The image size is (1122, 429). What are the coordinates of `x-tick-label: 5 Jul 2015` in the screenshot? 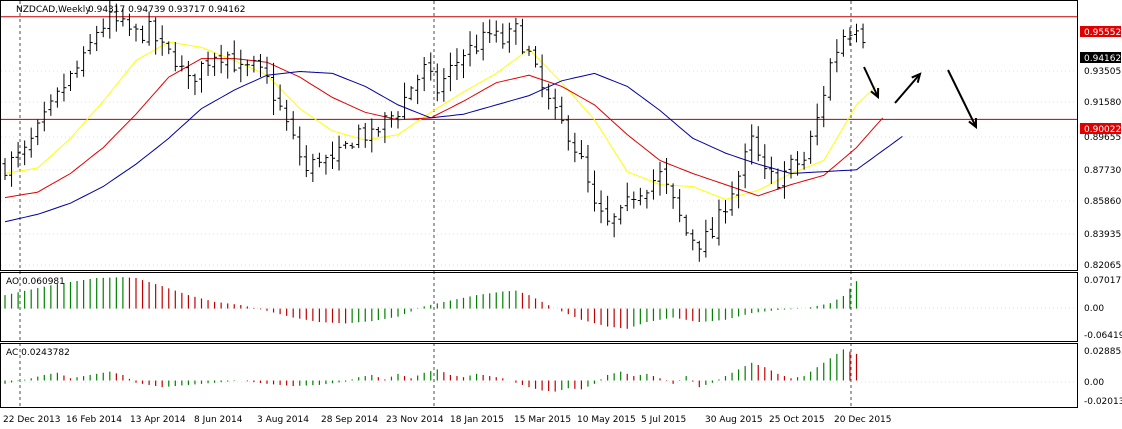 It's located at (663, 420).